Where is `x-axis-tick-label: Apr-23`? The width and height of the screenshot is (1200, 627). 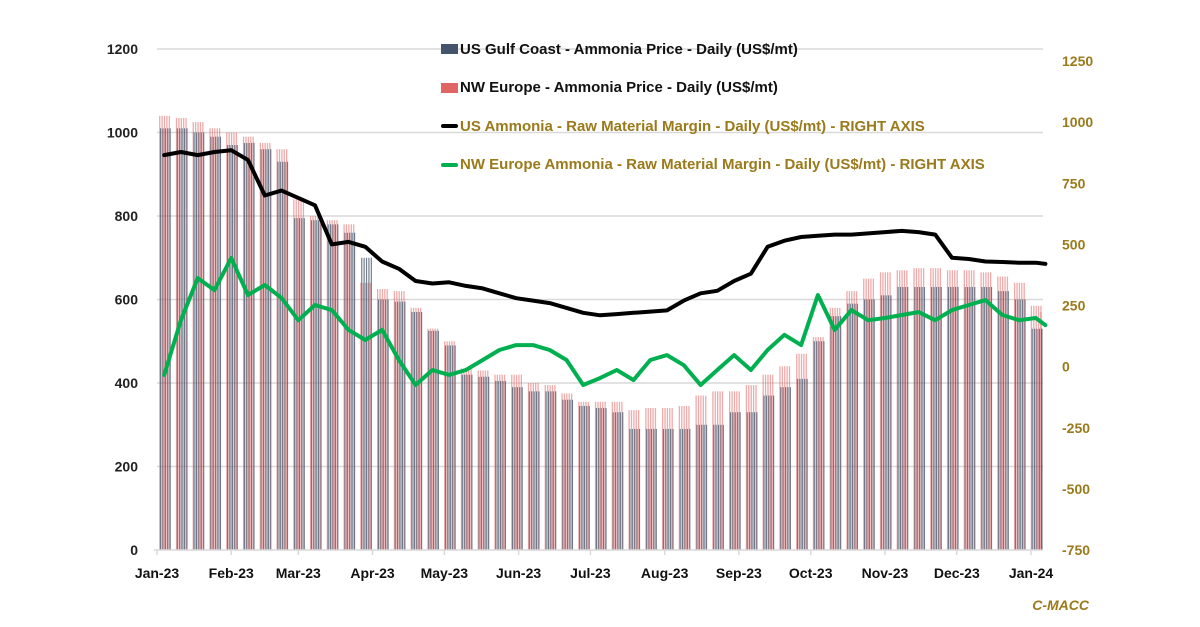 x-axis-tick-label: Apr-23 is located at coordinates (372, 573).